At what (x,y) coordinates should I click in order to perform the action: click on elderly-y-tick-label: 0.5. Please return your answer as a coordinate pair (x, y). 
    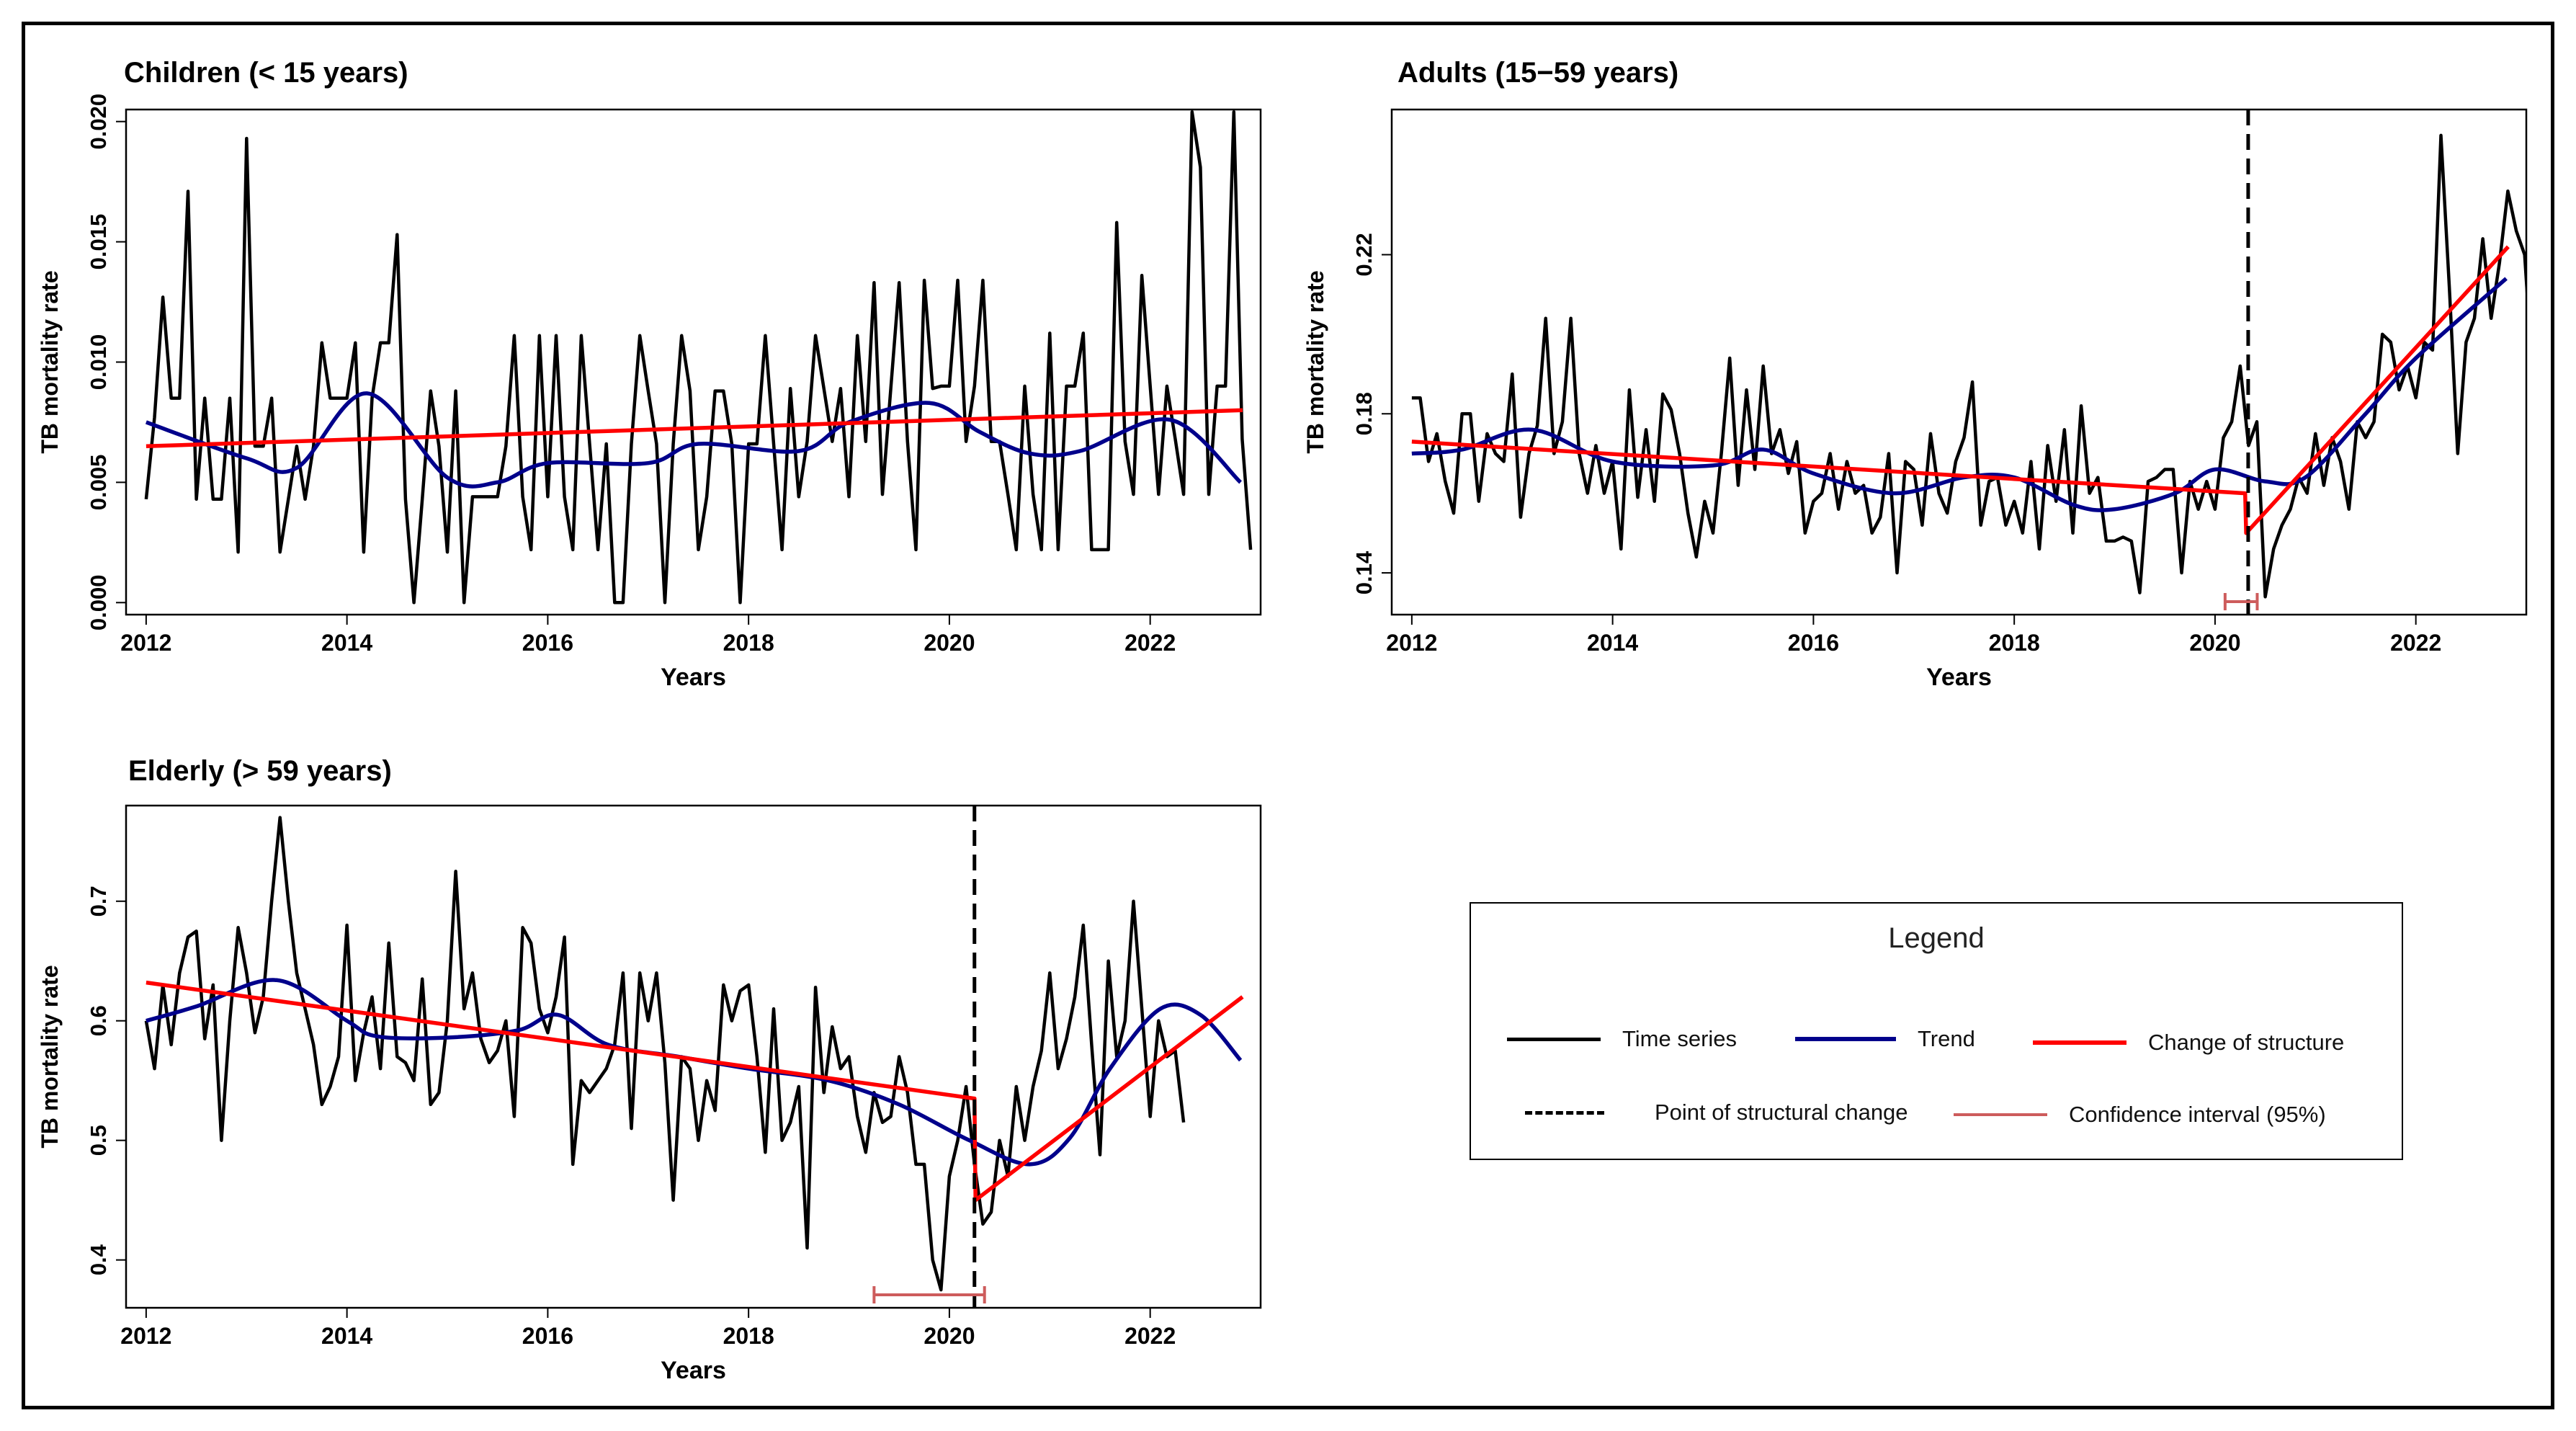
    Looking at the image, I should click on (98, 1140).